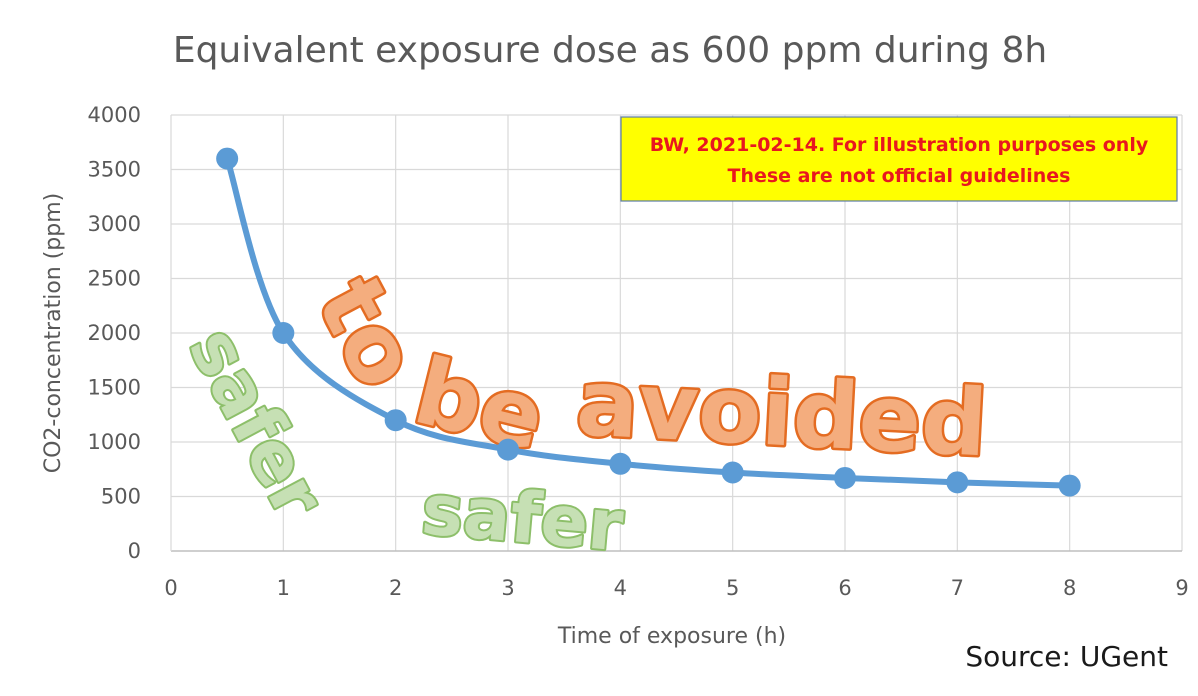 The width and height of the screenshot is (1198, 696). What do you see at coordinates (114, 279) in the screenshot?
I see `y-tick-label: 2500` at bounding box center [114, 279].